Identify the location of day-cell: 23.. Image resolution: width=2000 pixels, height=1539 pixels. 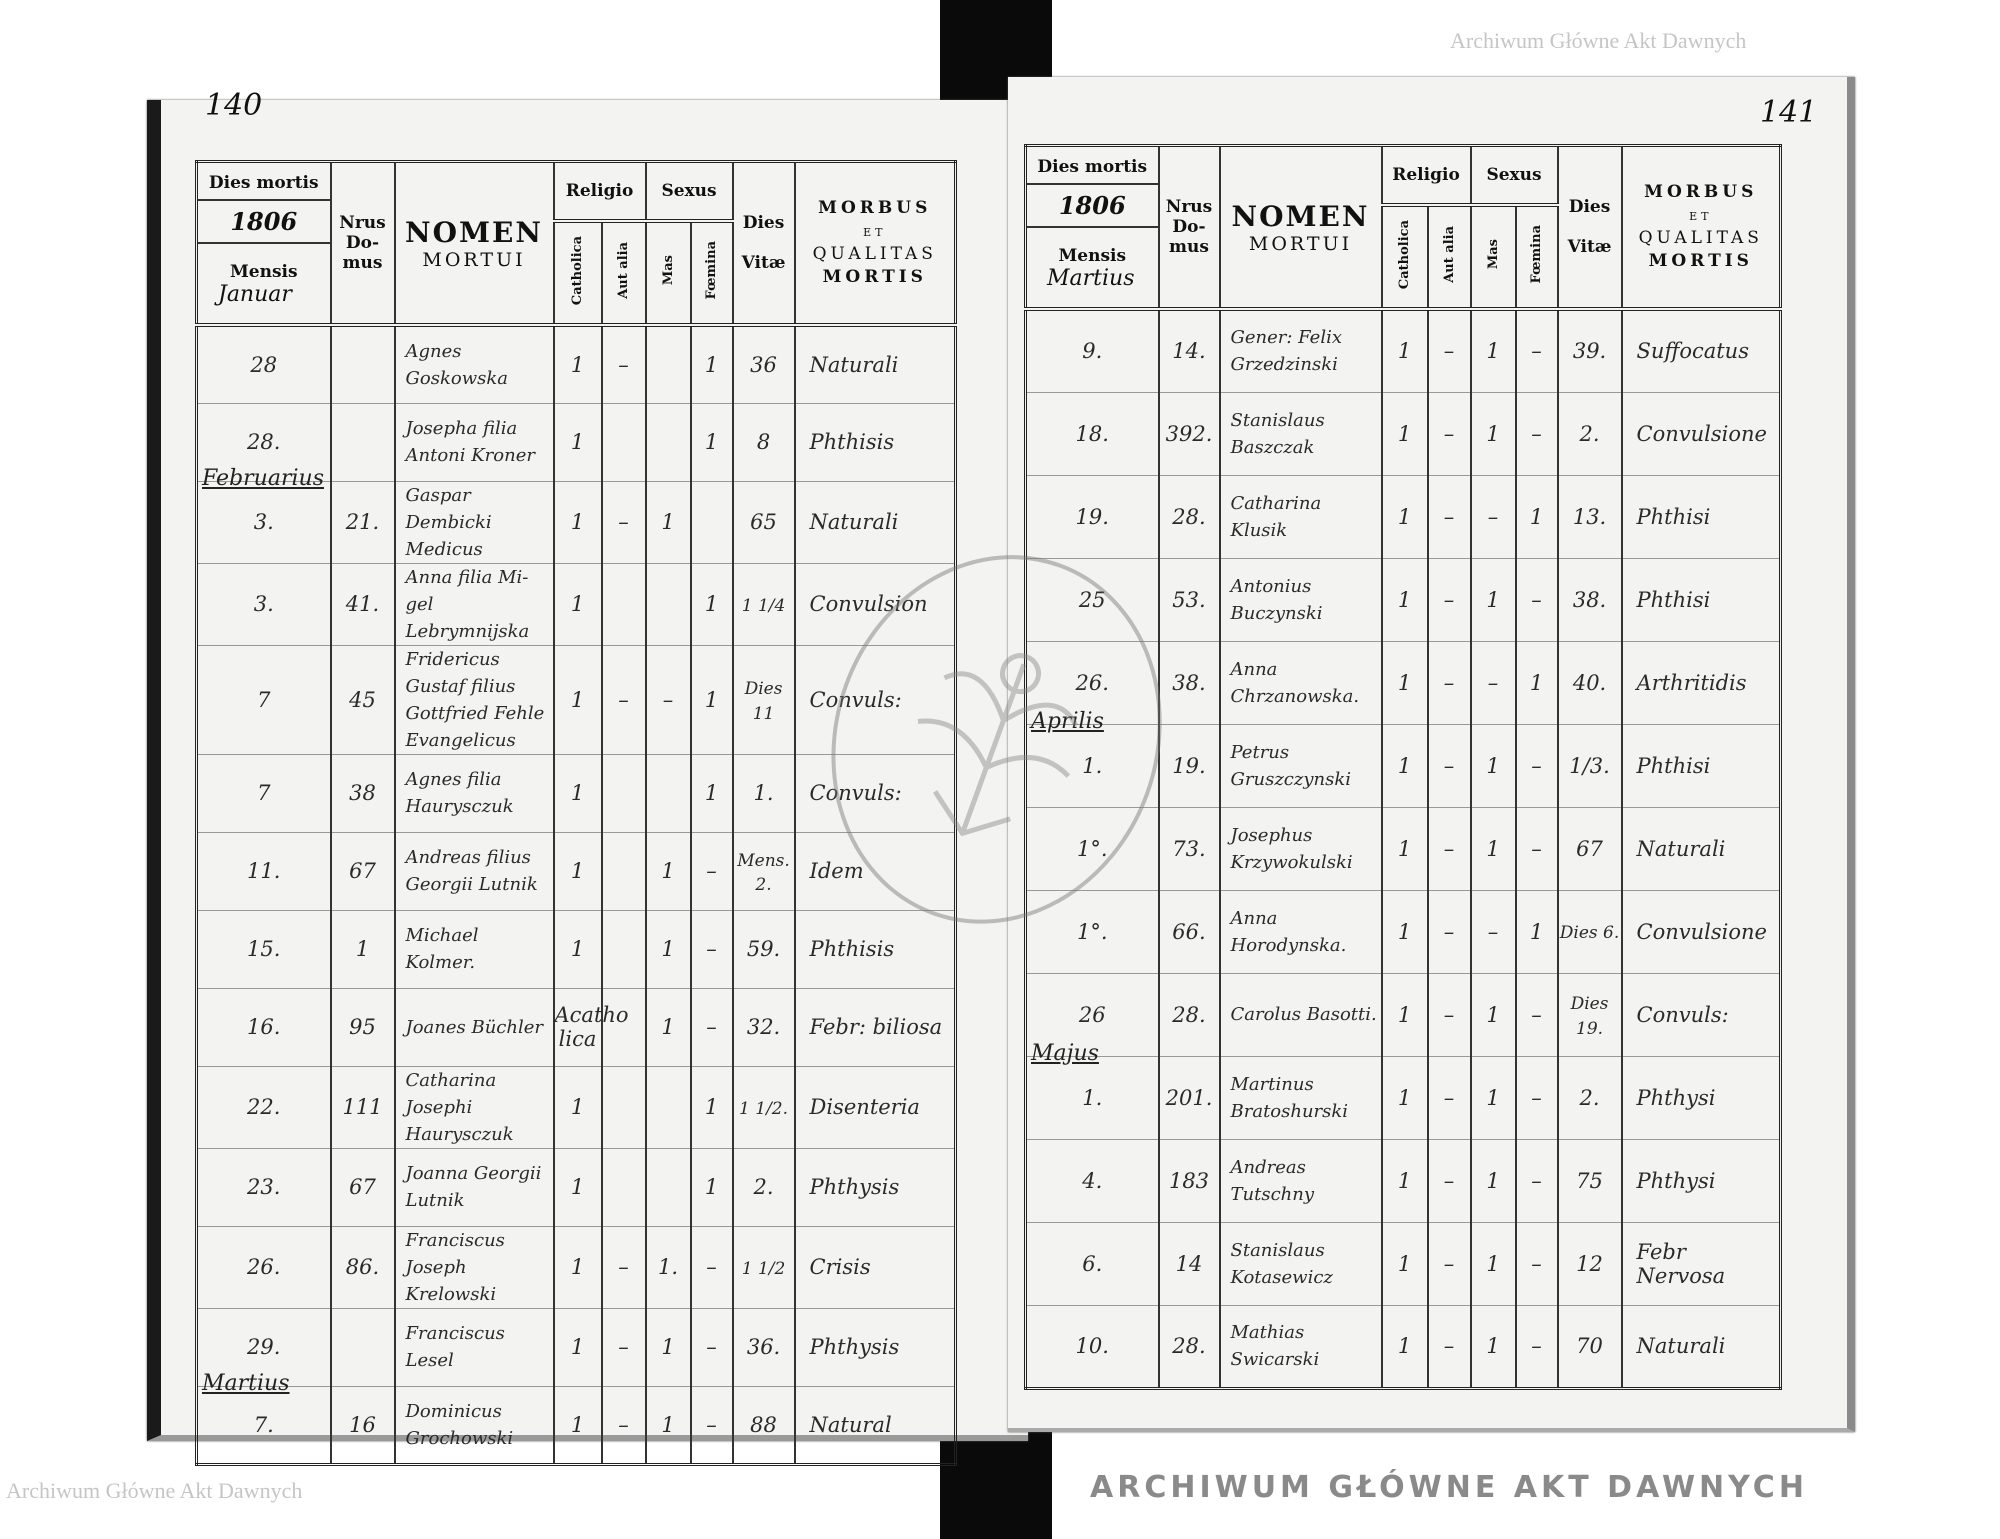
(263, 1187).